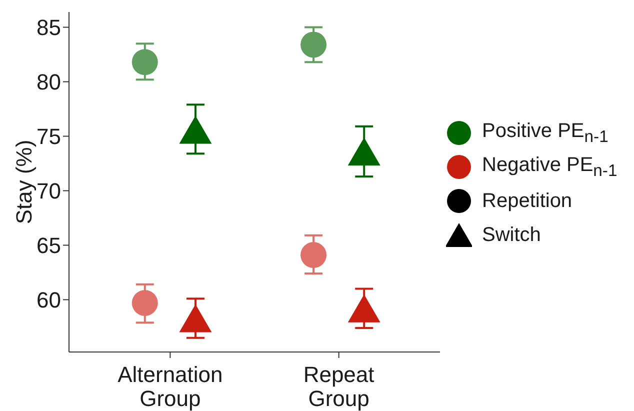 This screenshot has width=634, height=411. I want to click on y-tick-label: 80, so click(48, 82).